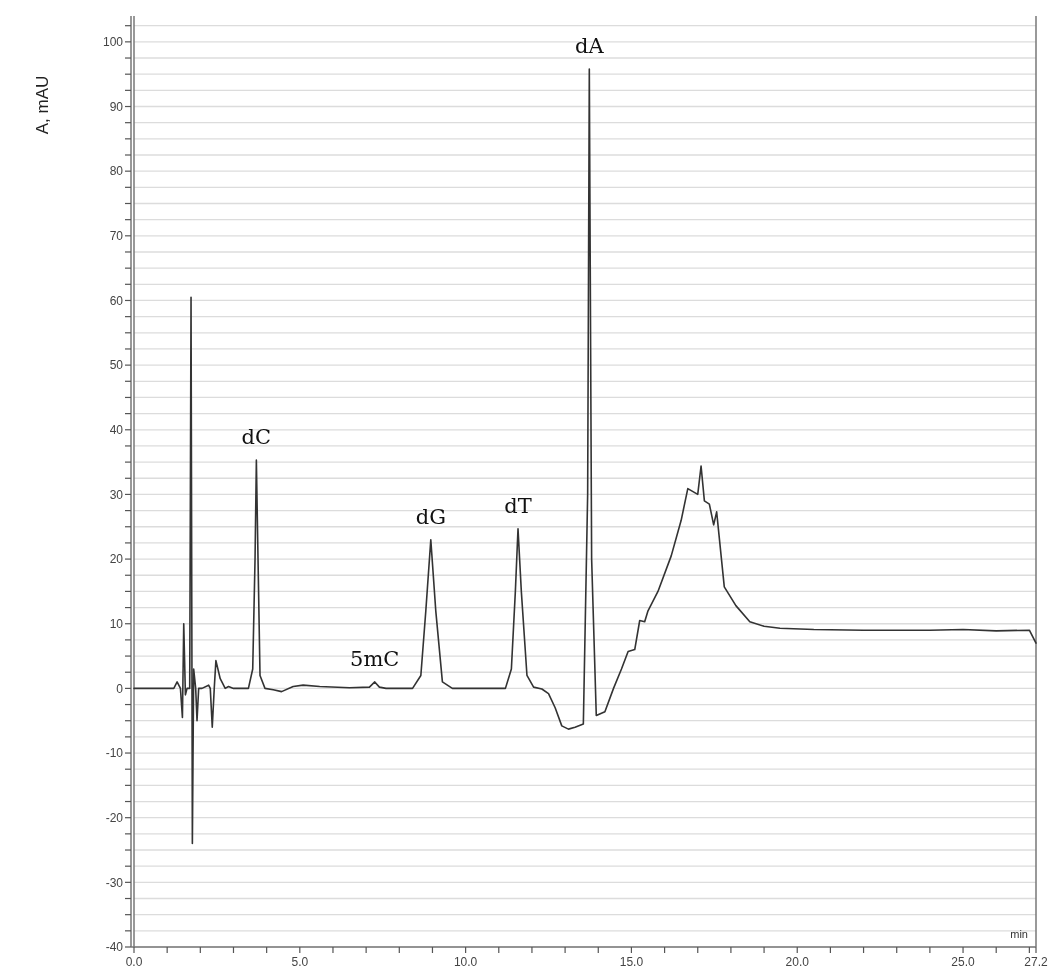  I want to click on annotation: 5mC, so click(375, 658).